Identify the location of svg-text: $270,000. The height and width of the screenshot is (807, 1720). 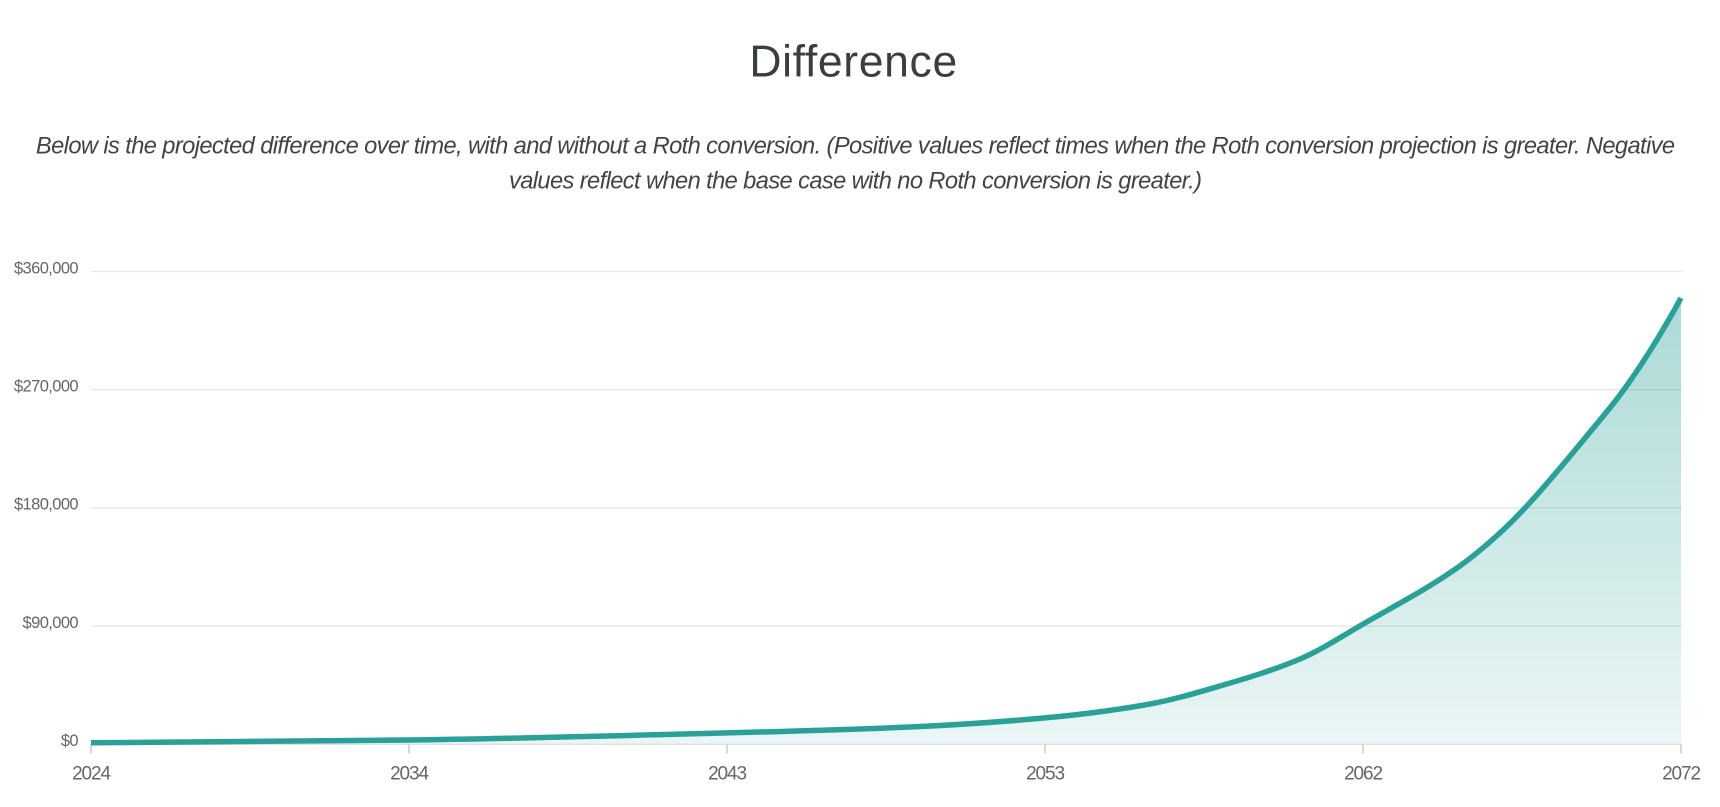
(46, 387).